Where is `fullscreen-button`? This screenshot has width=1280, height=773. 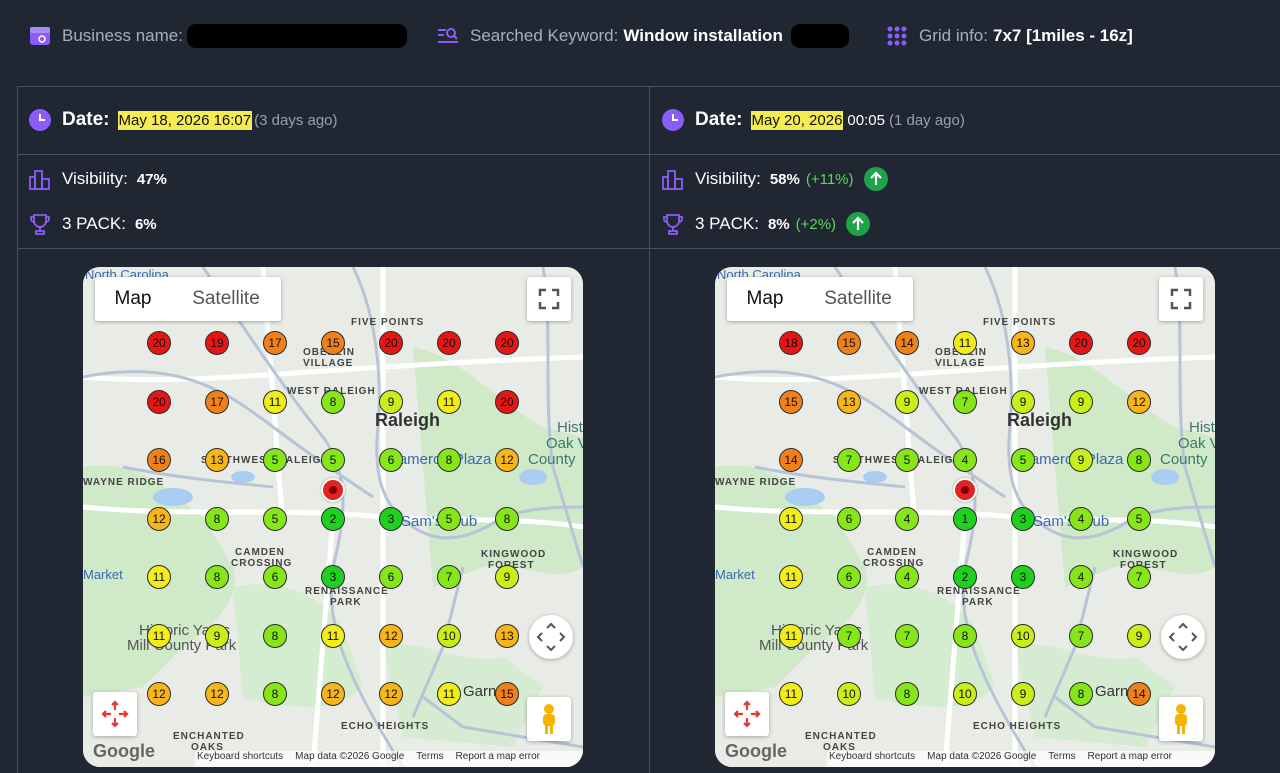 fullscreen-button is located at coordinates (549, 299).